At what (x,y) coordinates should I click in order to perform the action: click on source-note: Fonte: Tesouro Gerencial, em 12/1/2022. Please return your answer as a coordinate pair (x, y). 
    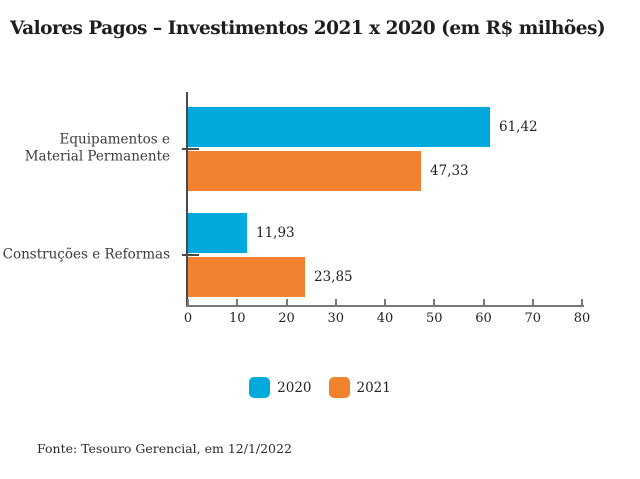
    Looking at the image, I should click on (164, 448).